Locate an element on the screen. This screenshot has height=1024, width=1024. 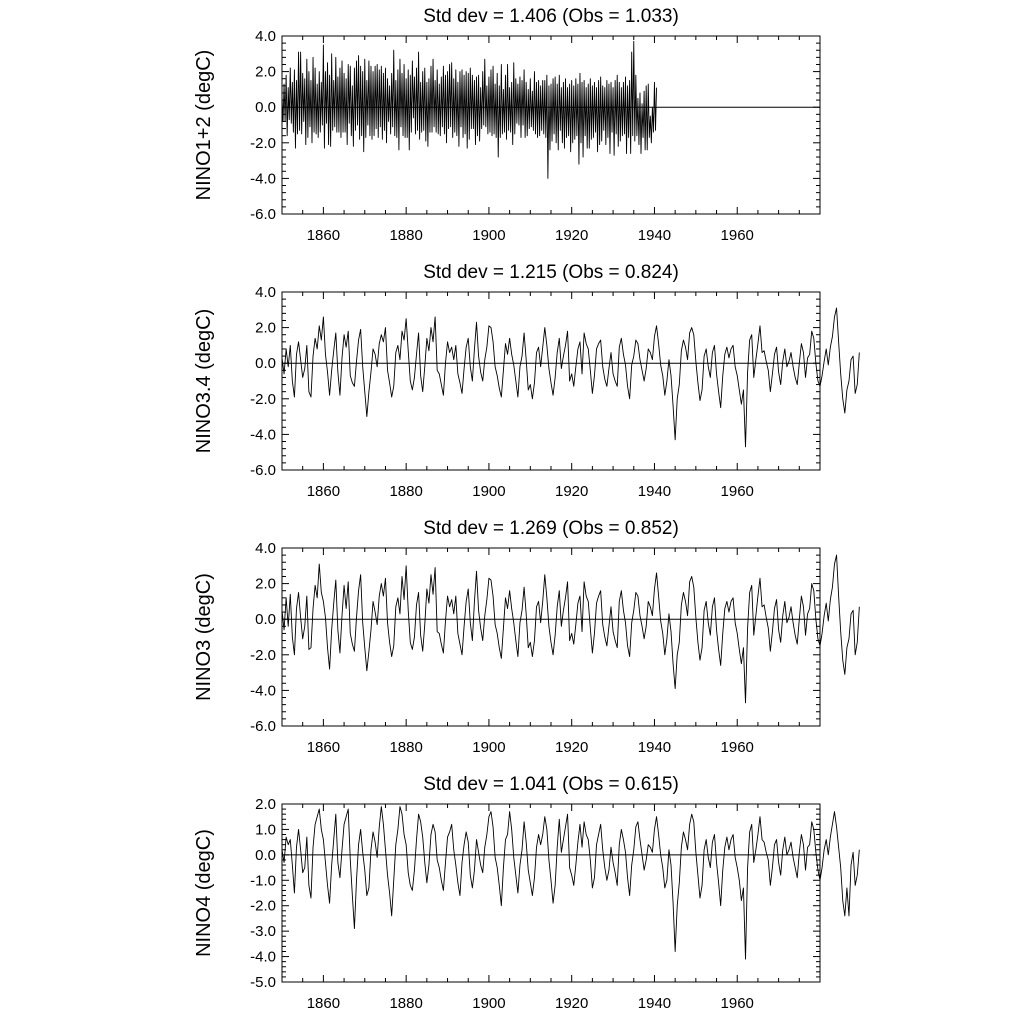
chart-title: Std dev = 1.041 (Obs = 0.615) is located at coordinates (551, 784).